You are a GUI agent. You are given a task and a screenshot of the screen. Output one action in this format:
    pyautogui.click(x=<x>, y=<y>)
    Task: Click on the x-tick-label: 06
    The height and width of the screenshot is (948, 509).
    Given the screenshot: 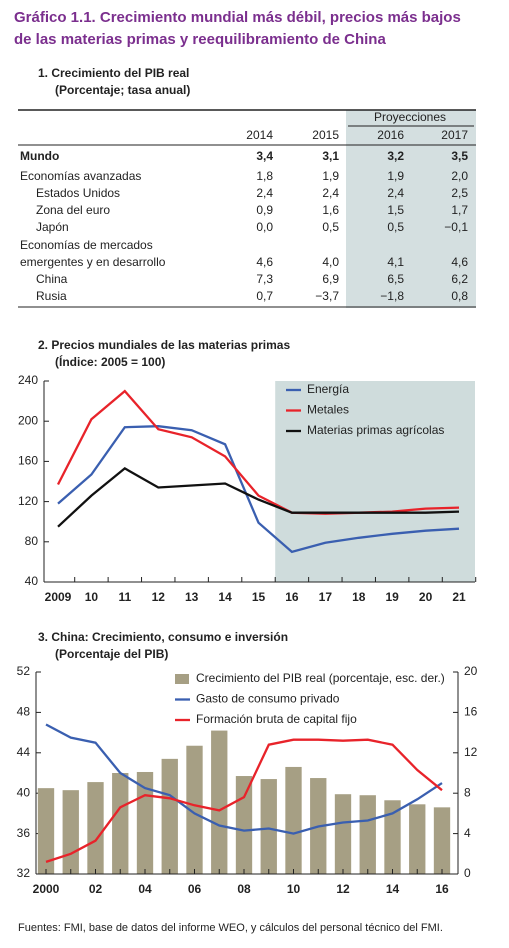 What is the action you would take?
    pyautogui.click(x=195, y=889)
    